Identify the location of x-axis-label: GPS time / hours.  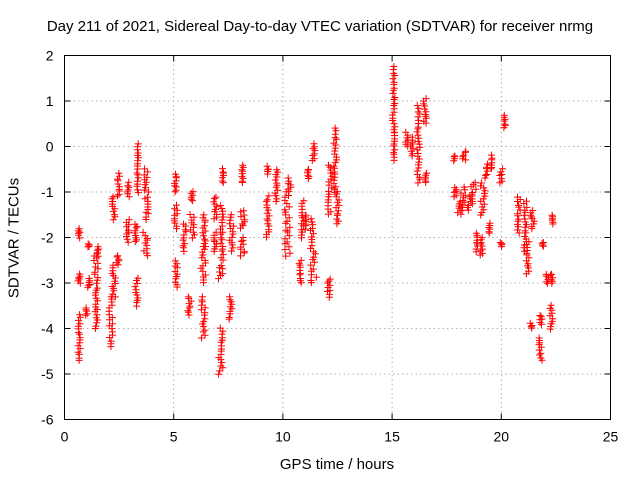
(337, 464).